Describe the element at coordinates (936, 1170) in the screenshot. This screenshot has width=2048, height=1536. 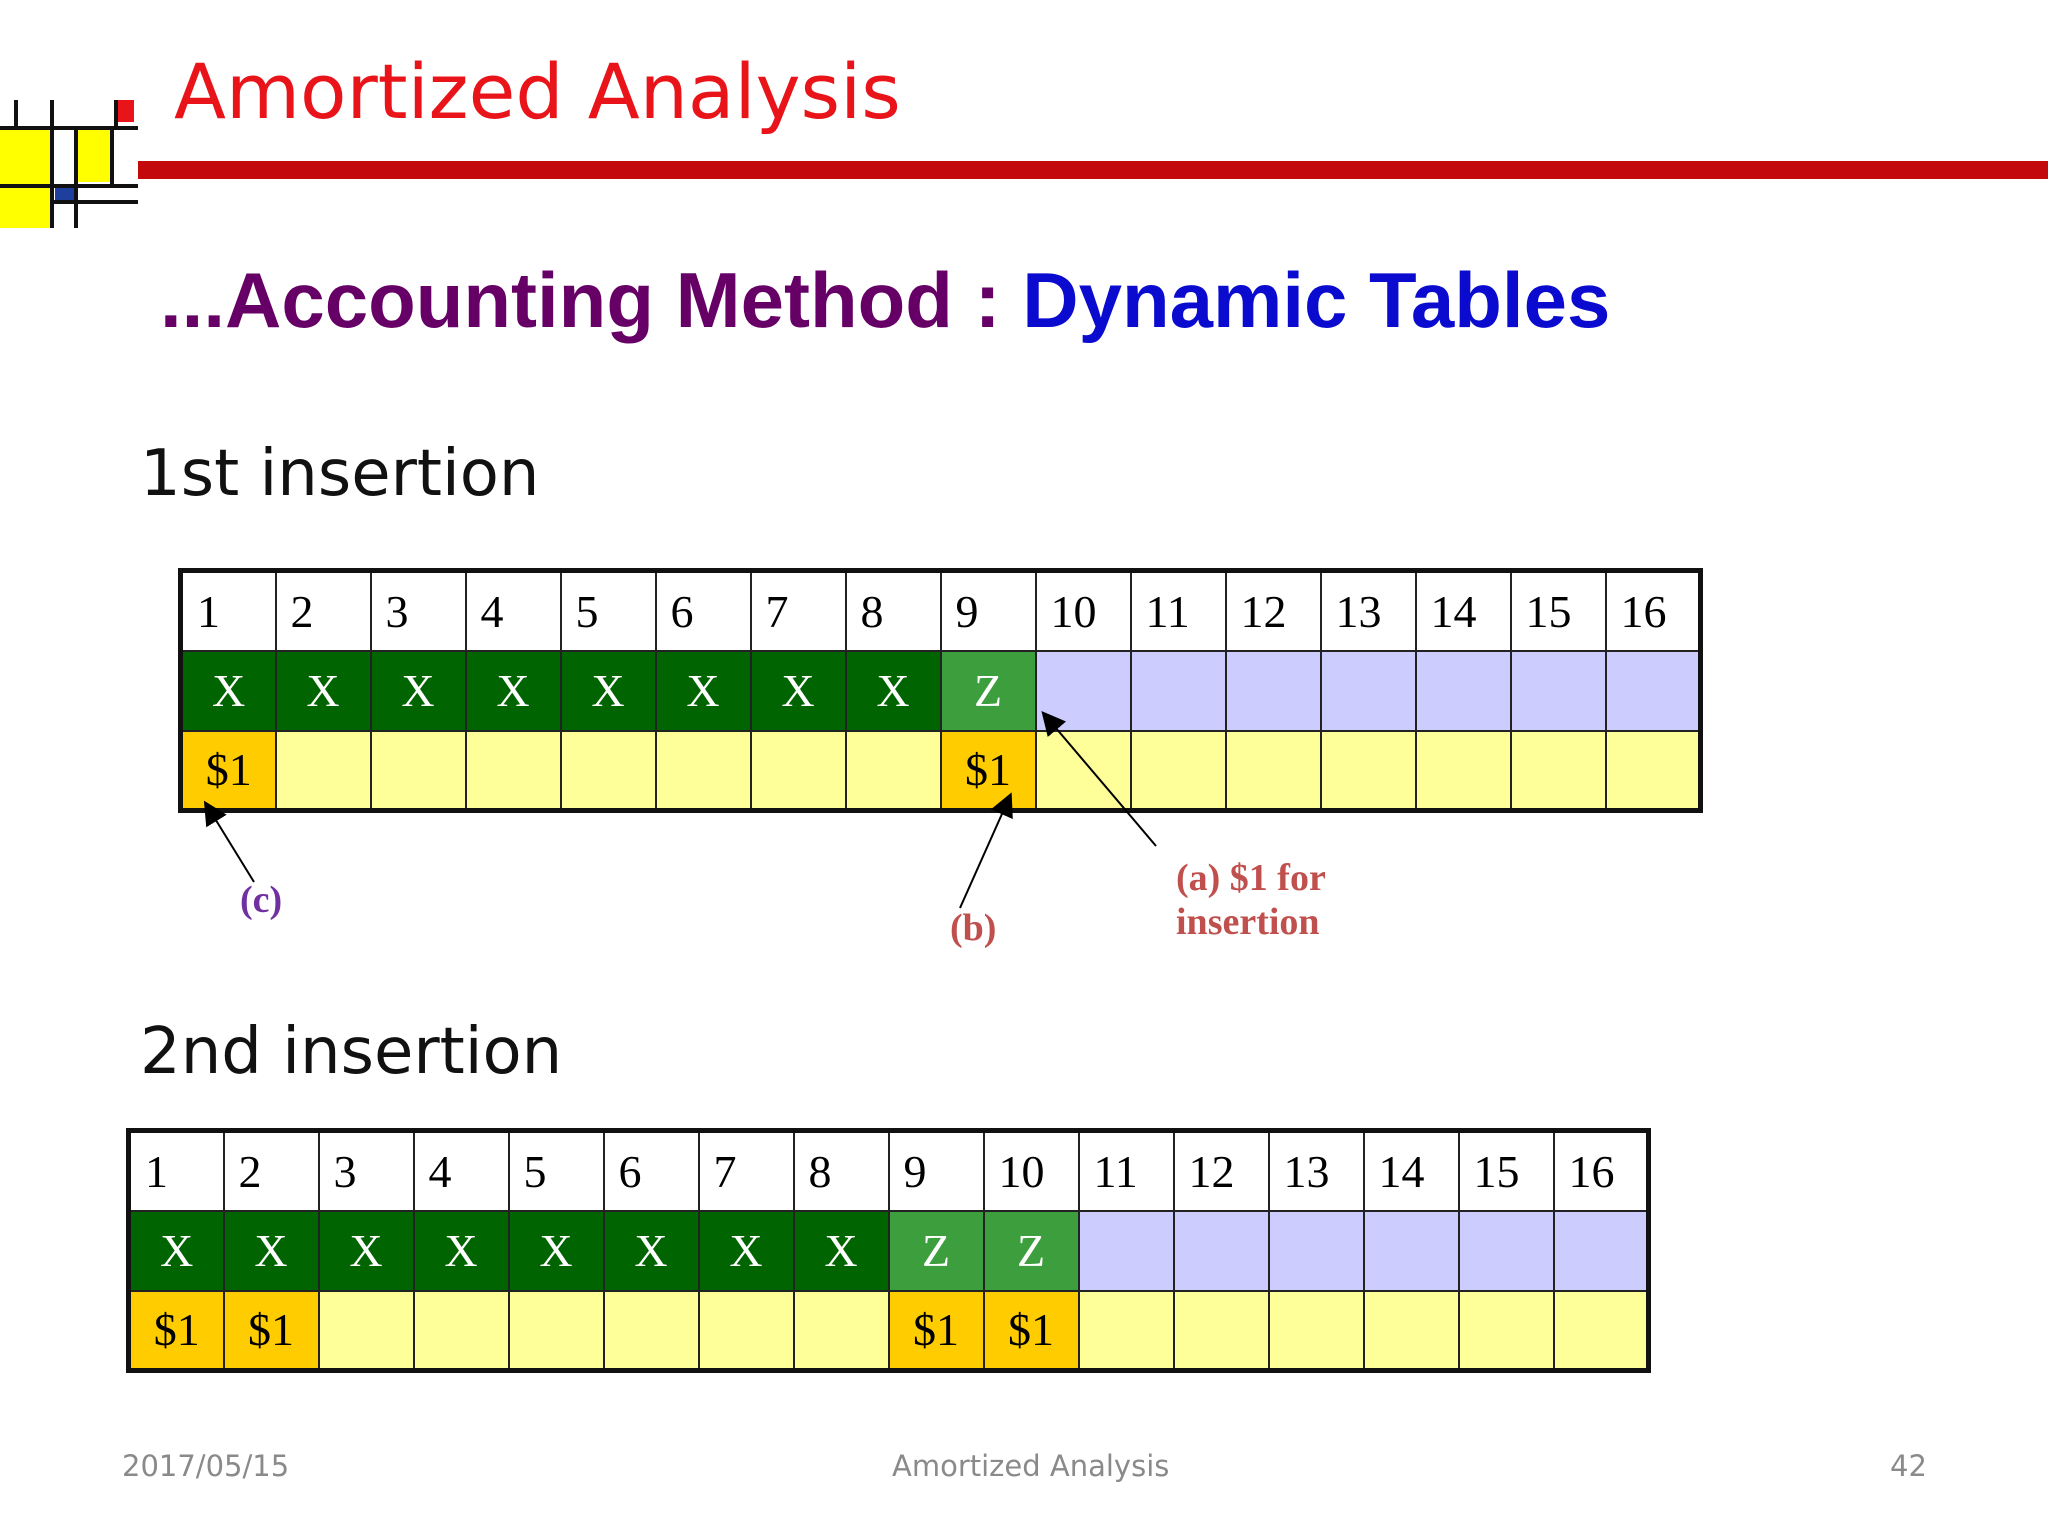
I see `index-cell: 9` at that location.